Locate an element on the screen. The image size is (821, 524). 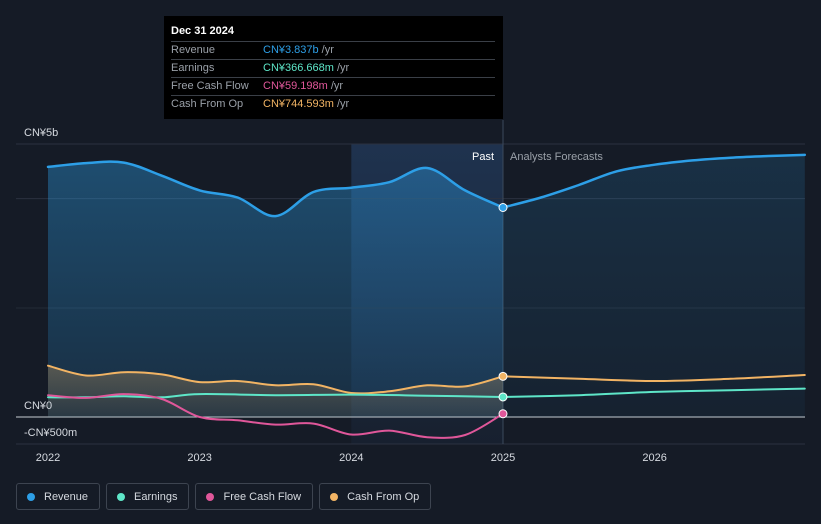
cash-from-op-line-forecast is located at coordinates (654, 378).